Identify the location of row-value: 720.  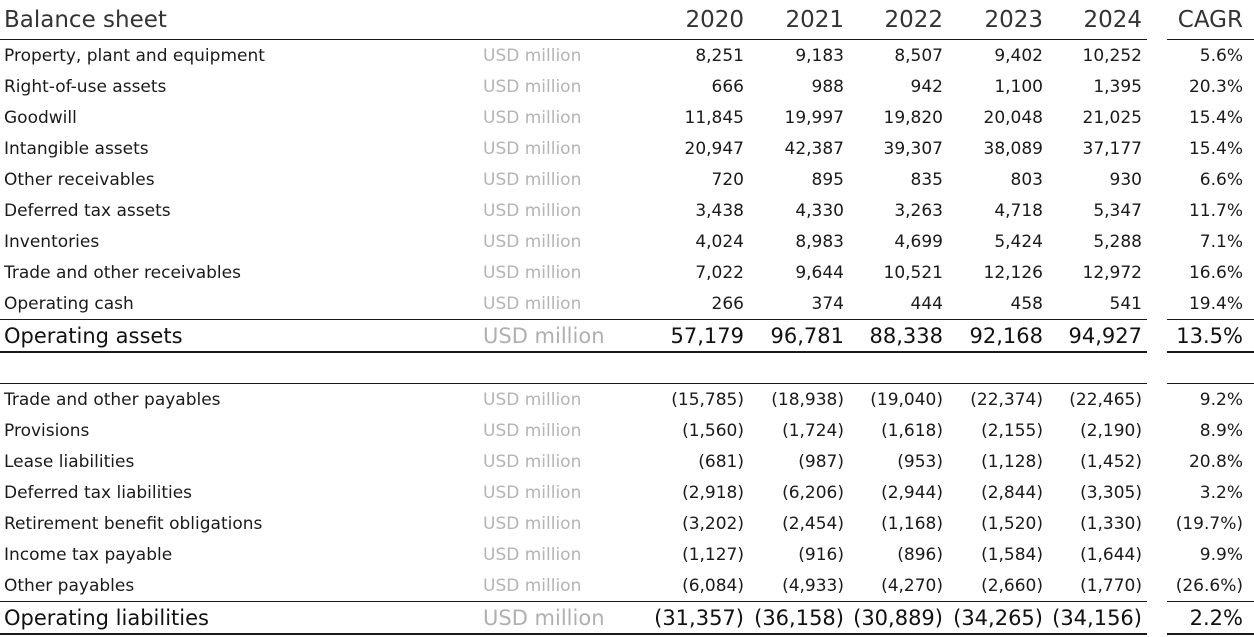
(727, 180).